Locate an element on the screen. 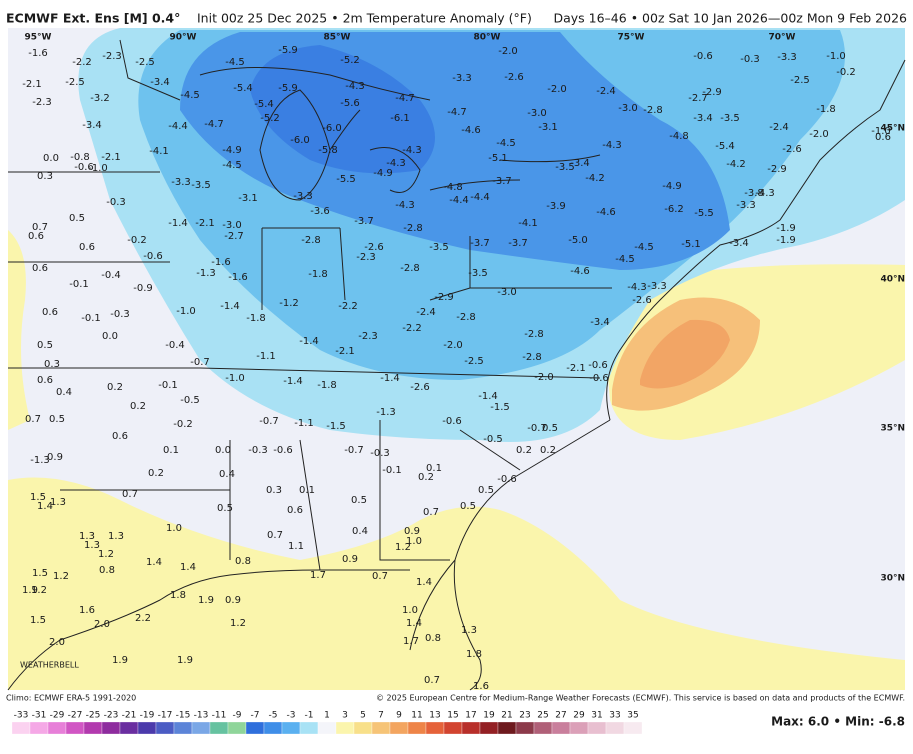  station-value: -0.6 is located at coordinates (84, 167).